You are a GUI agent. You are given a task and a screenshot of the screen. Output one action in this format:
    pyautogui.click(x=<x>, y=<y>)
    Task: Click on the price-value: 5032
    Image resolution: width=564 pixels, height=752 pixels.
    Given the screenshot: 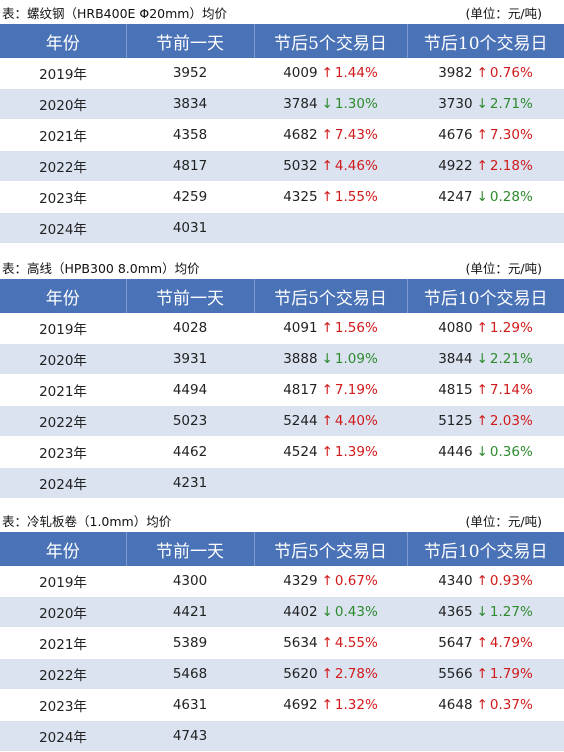 What is the action you would take?
    pyautogui.click(x=300, y=166)
    